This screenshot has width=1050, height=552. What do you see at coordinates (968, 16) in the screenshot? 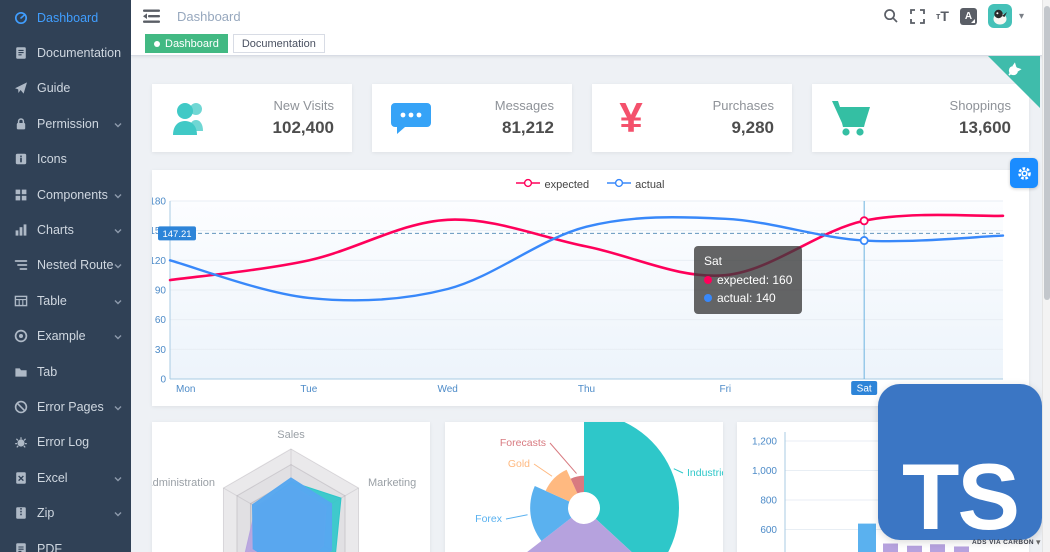
I see `translate-icon: A` at bounding box center [968, 16].